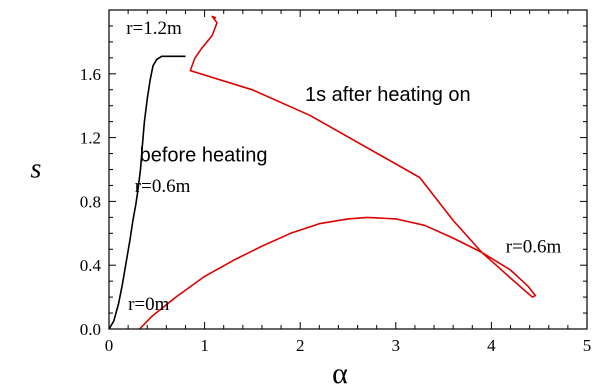 This screenshot has width=604, height=386. What do you see at coordinates (204, 156) in the screenshot?
I see `annotation-label: before heating` at bounding box center [204, 156].